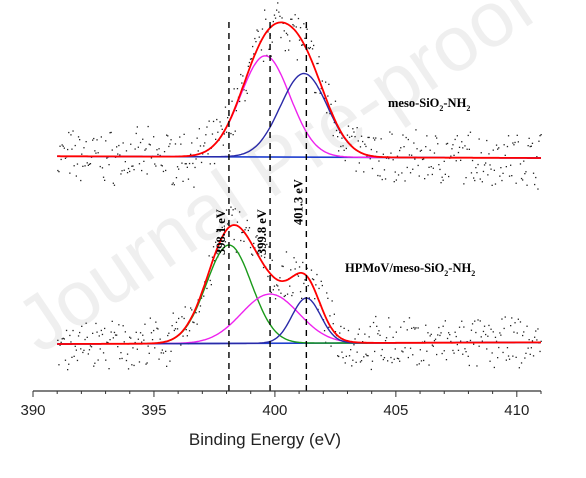 The image size is (586, 478). I want to click on x-tick-label: 395, so click(153, 410).